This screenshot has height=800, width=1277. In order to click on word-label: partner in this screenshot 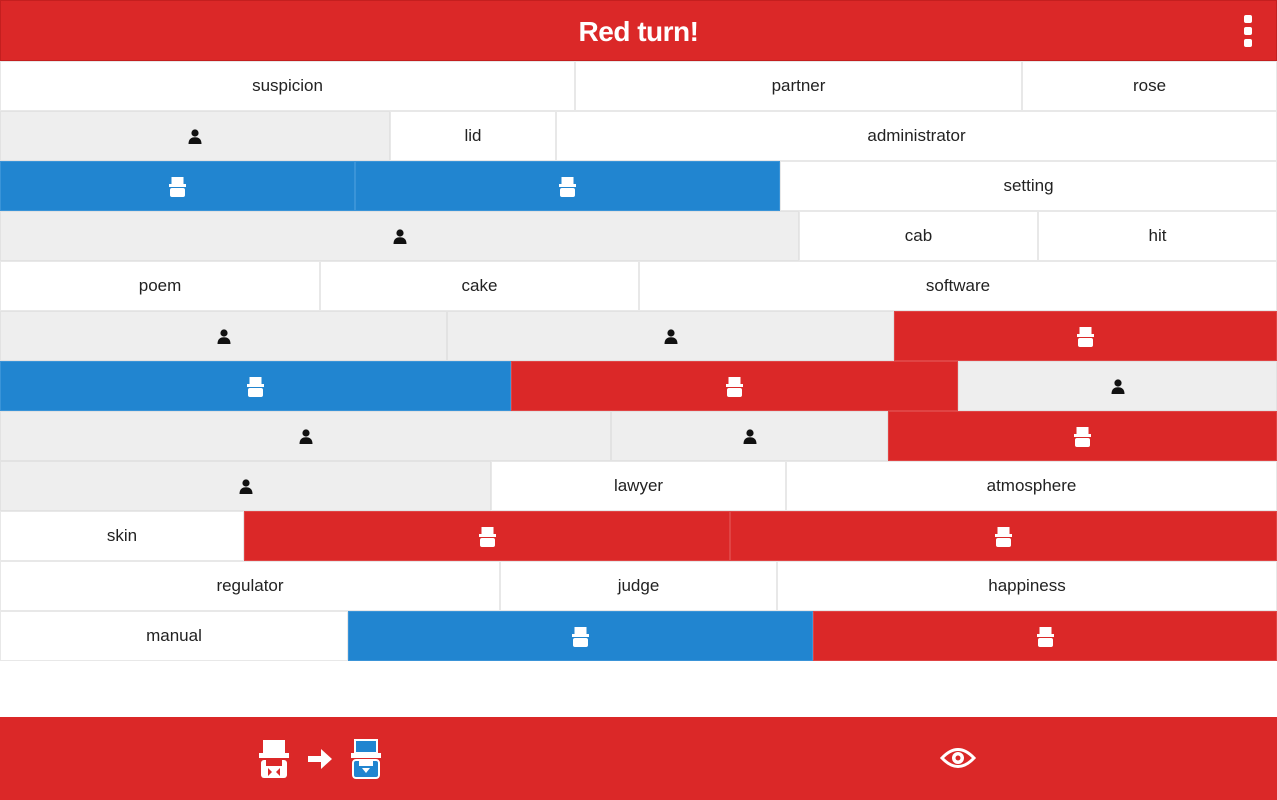, I will do `click(798, 85)`.